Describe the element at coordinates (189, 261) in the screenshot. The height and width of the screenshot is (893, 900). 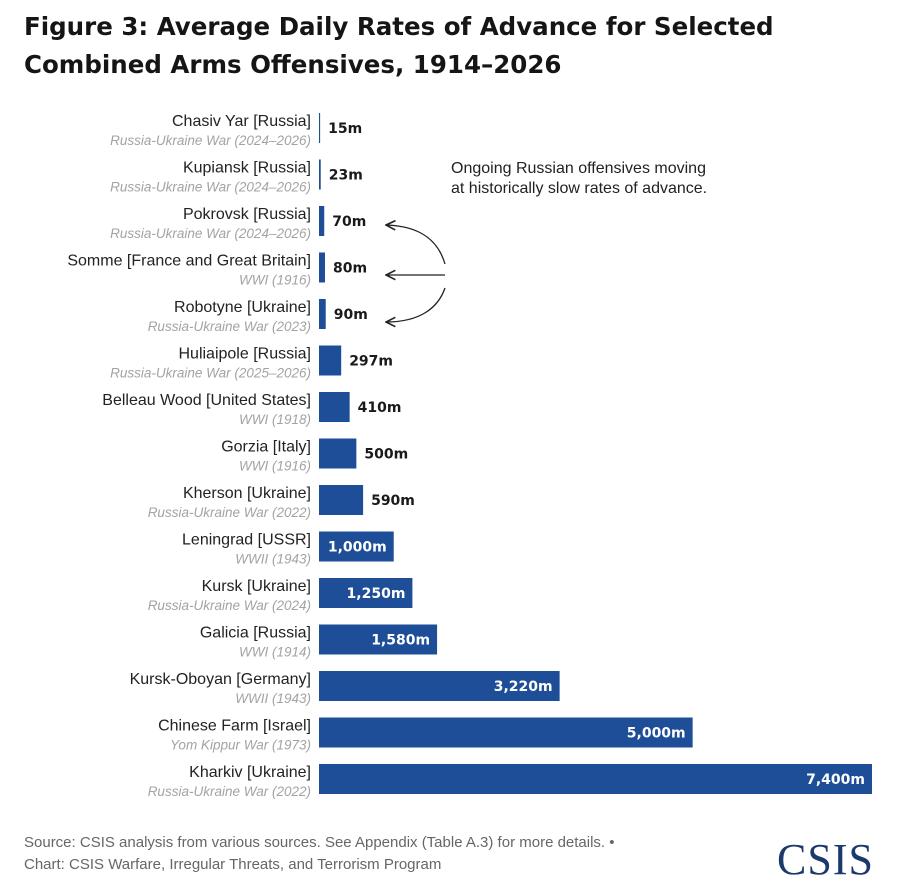
I see `category-label: Somme [France and Great Britain]` at that location.